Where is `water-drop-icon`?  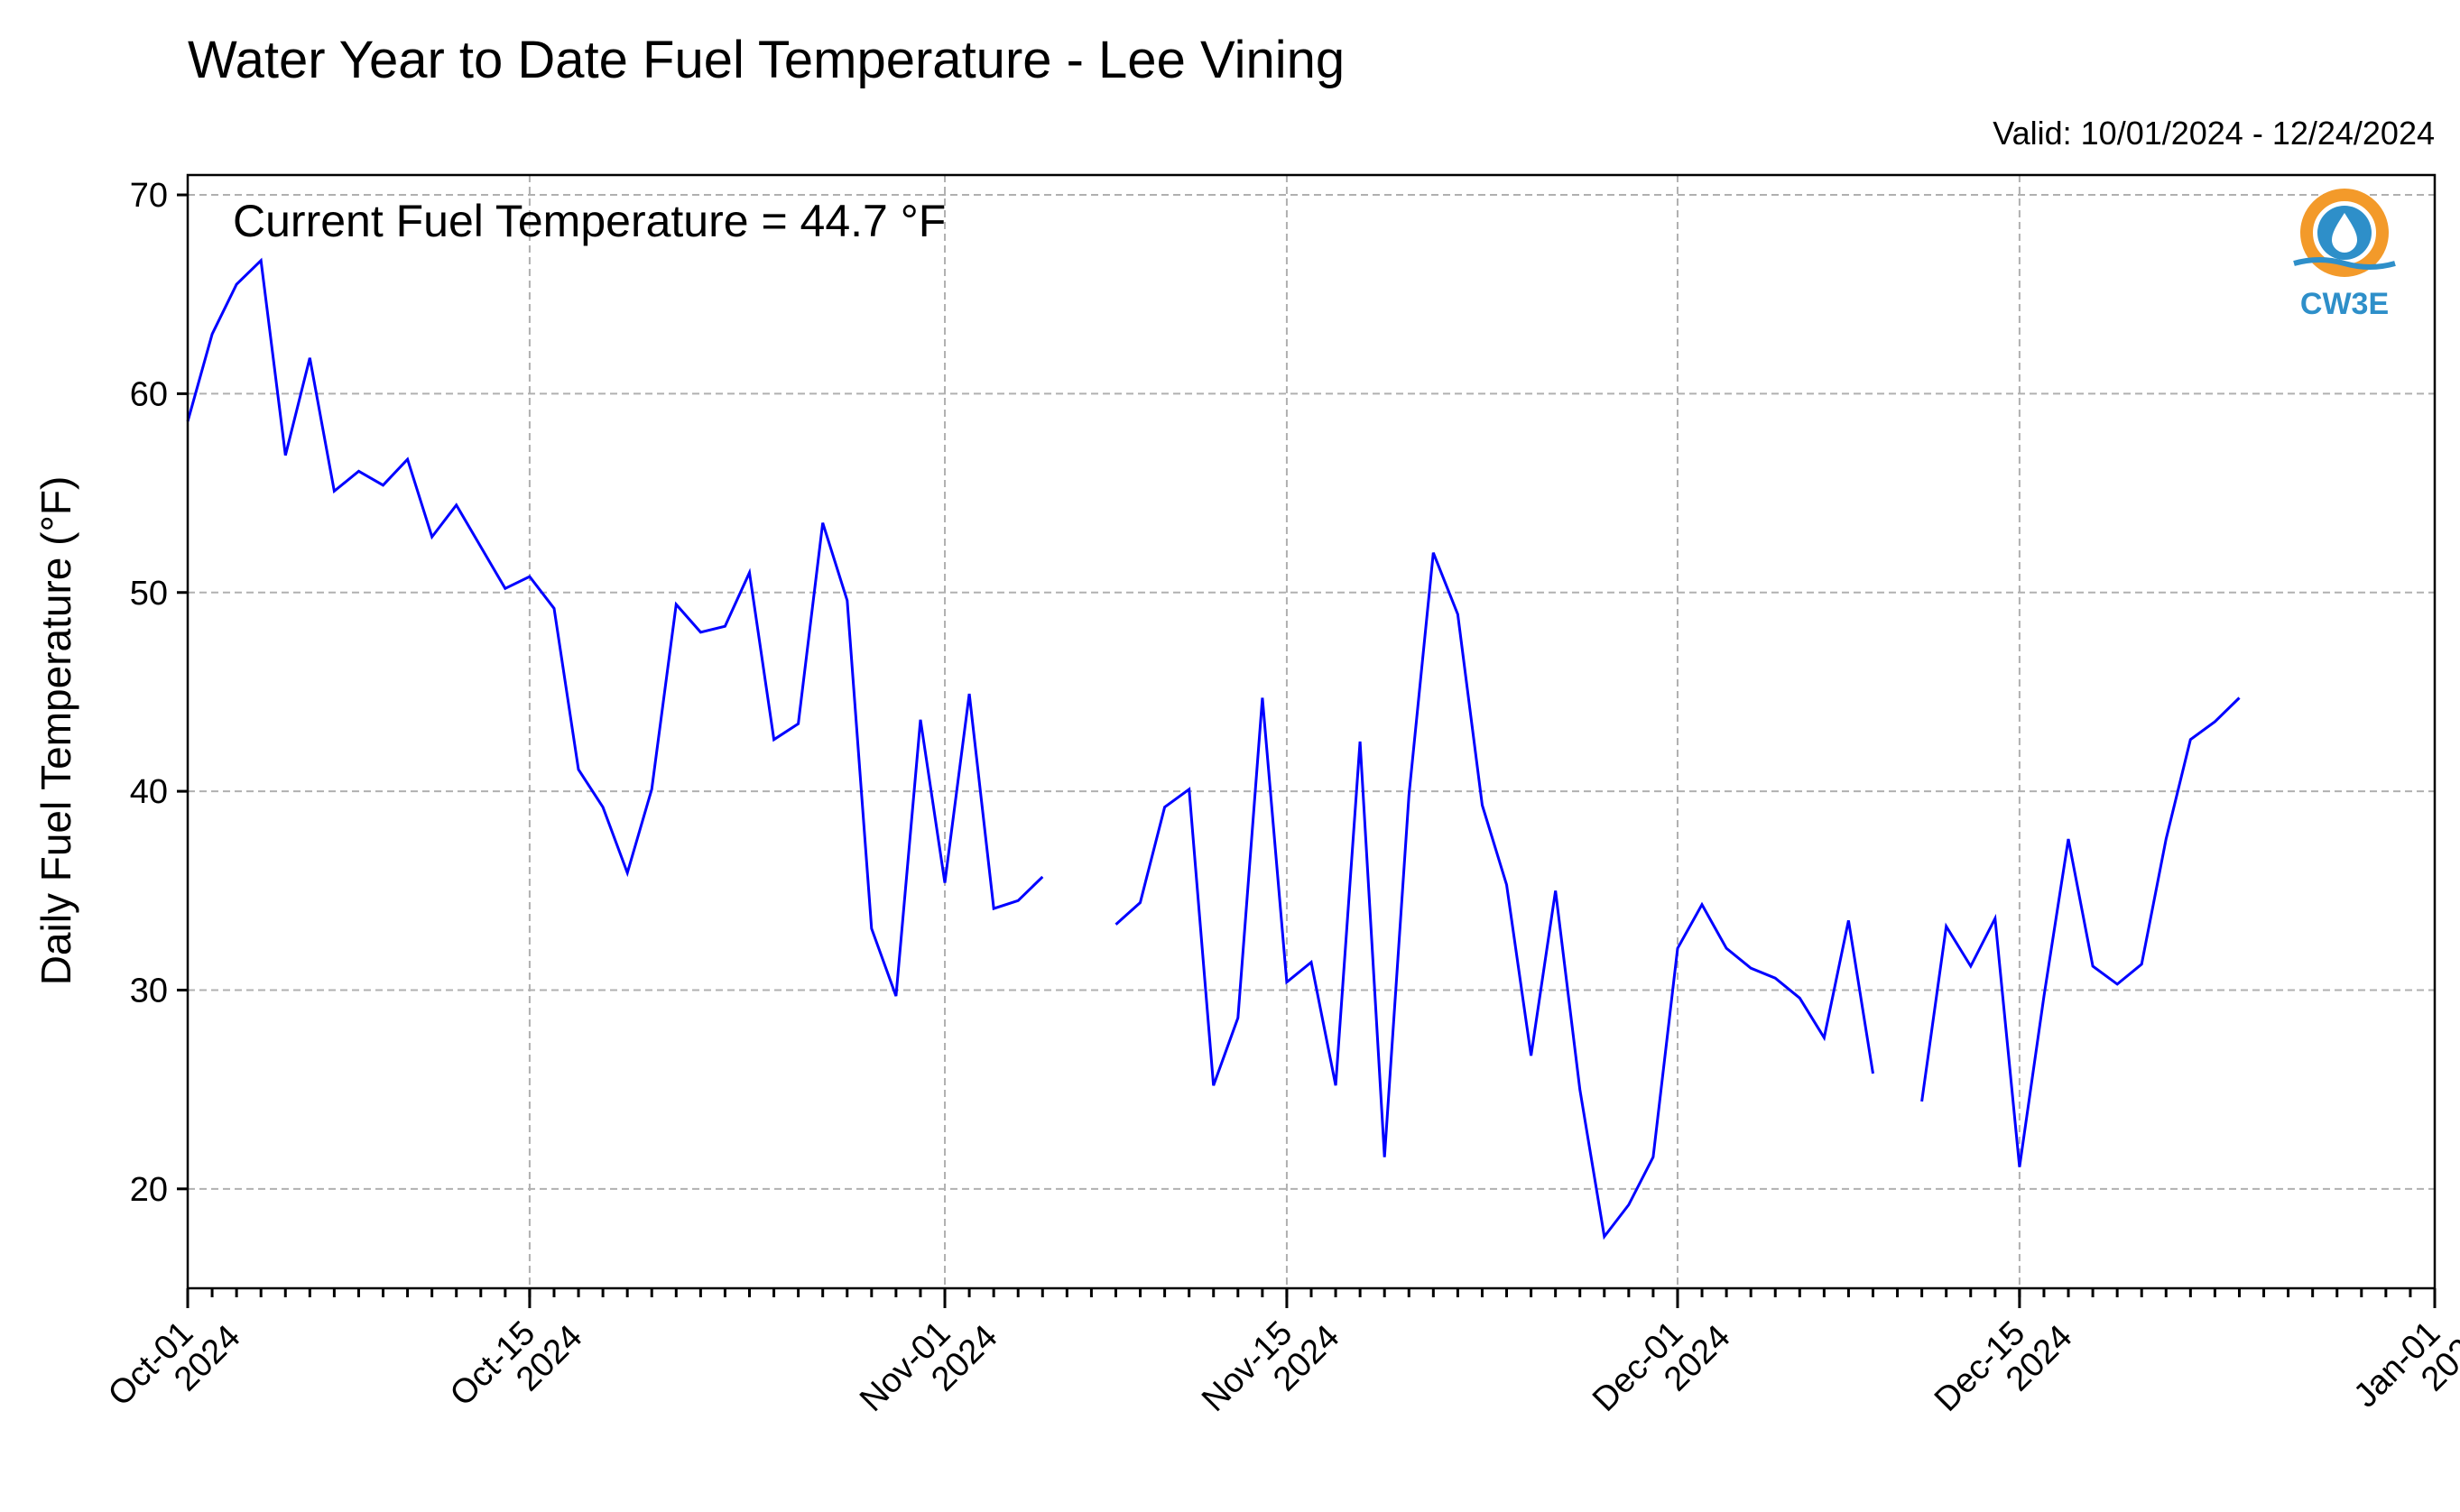
water-drop-icon is located at coordinates (2345, 233).